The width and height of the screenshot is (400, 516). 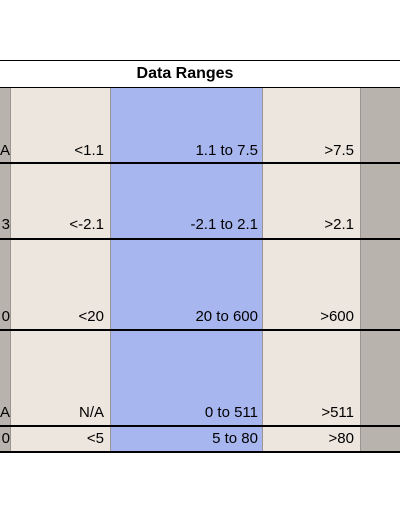 I want to click on row-3-high-cell: >600, so click(x=337, y=316).